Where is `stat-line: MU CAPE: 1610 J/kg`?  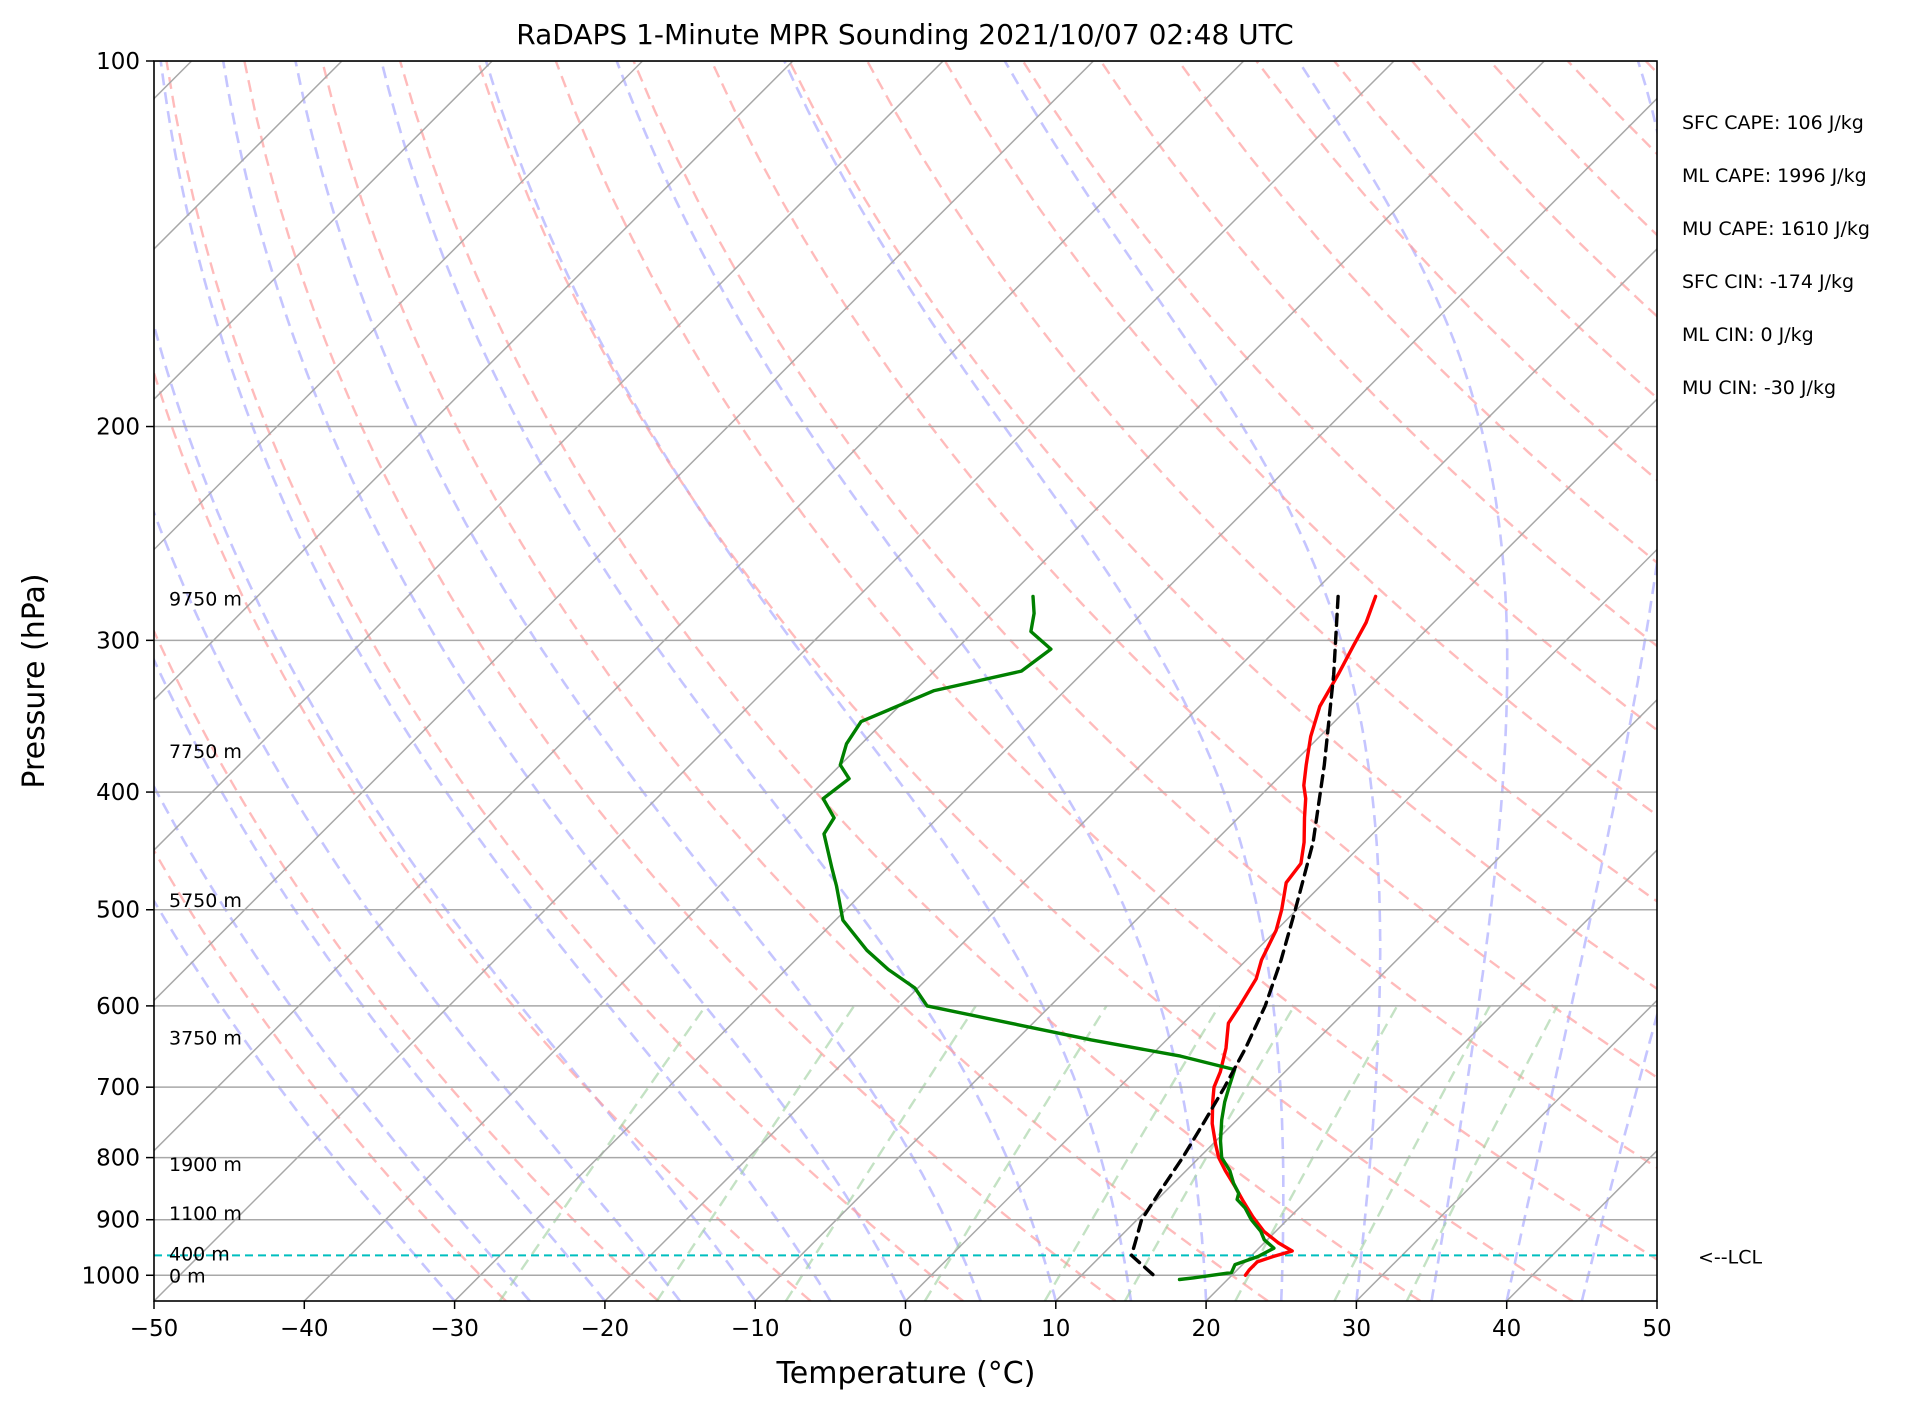
stat-line: MU CAPE: 1610 J/kg is located at coordinates (1776, 229).